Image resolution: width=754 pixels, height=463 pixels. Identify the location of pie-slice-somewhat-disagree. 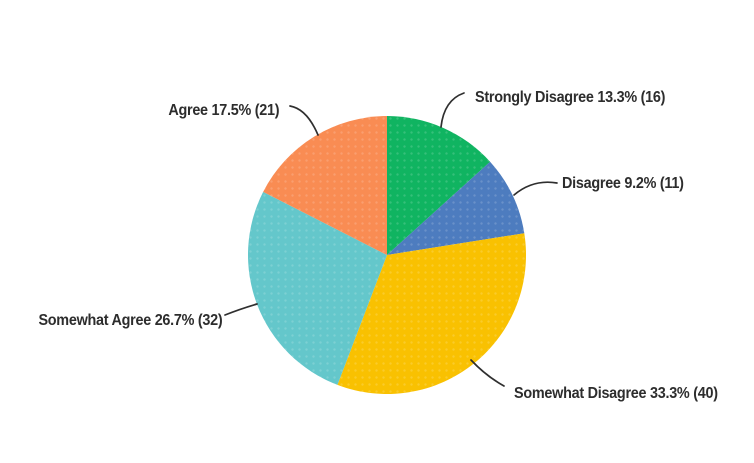
(431, 314).